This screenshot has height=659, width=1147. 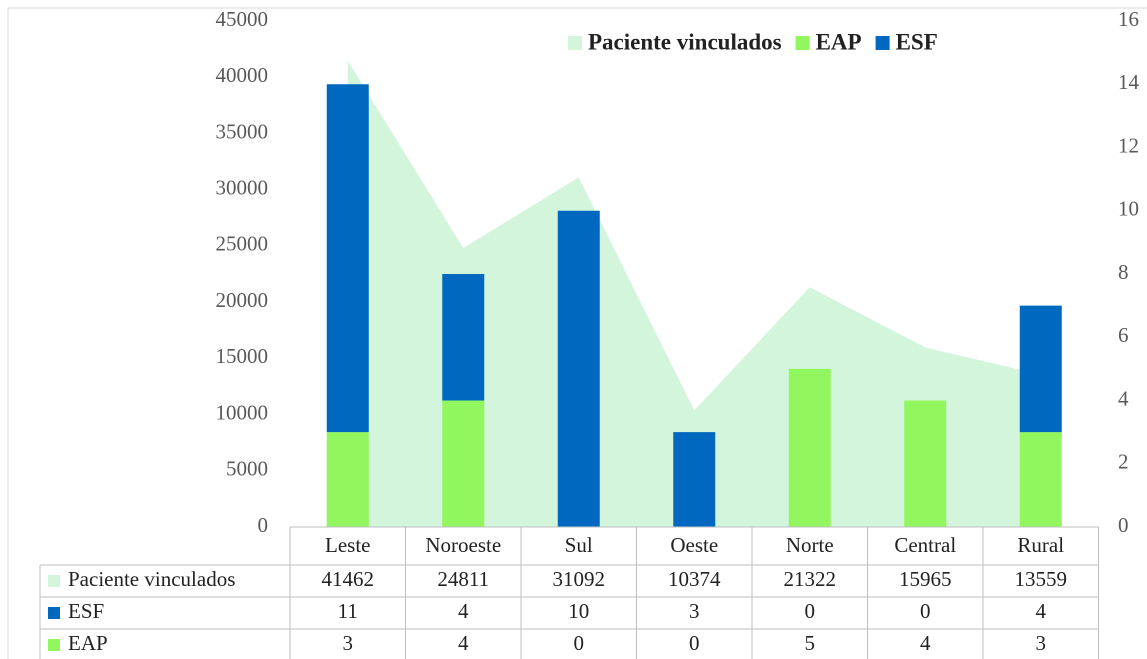 I want to click on legend-label: EAP, so click(x=839, y=41).